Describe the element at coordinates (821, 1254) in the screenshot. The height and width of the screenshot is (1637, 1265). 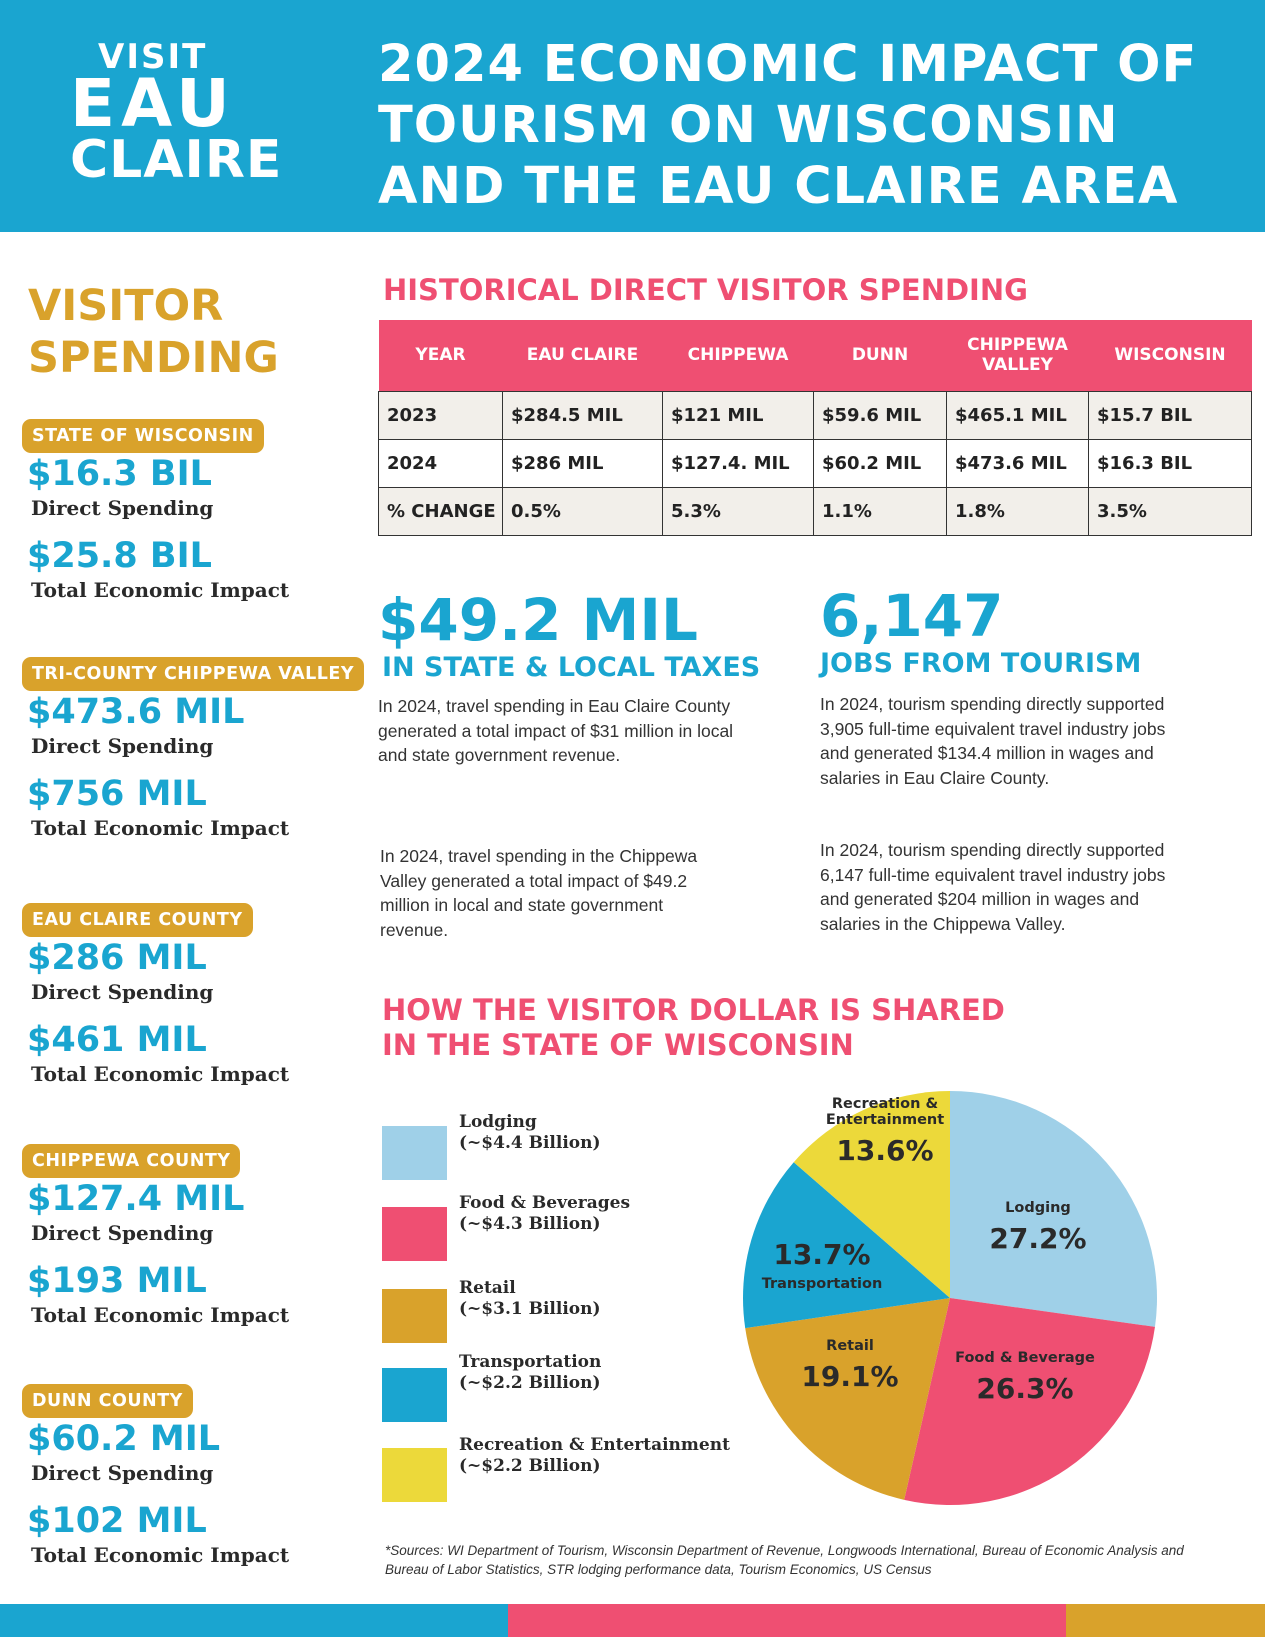
I see `pie-slice-value: 13.7%` at that location.